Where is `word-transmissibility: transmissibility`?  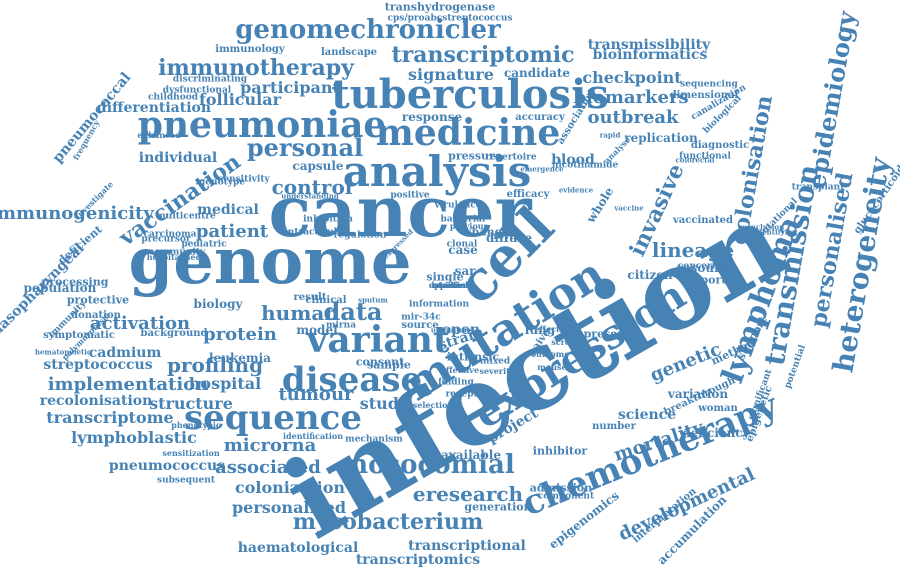
word-transmissibility: transmissibility is located at coordinates (649, 45).